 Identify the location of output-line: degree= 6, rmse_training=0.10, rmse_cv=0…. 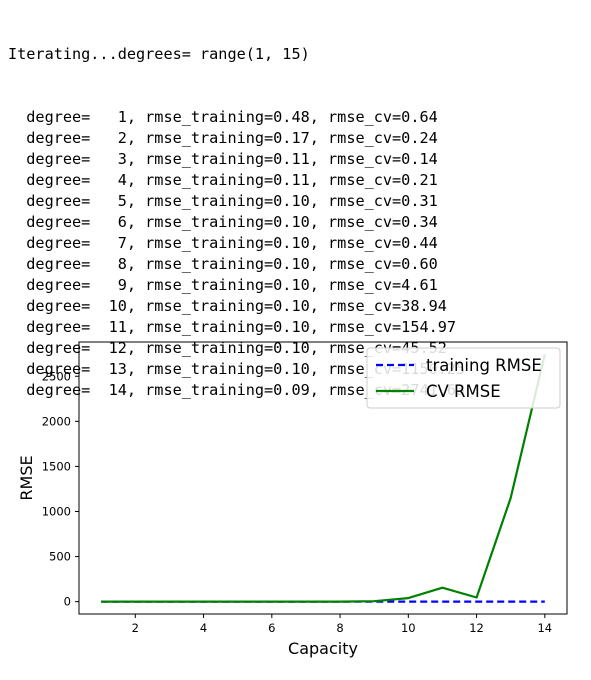
(223, 222).